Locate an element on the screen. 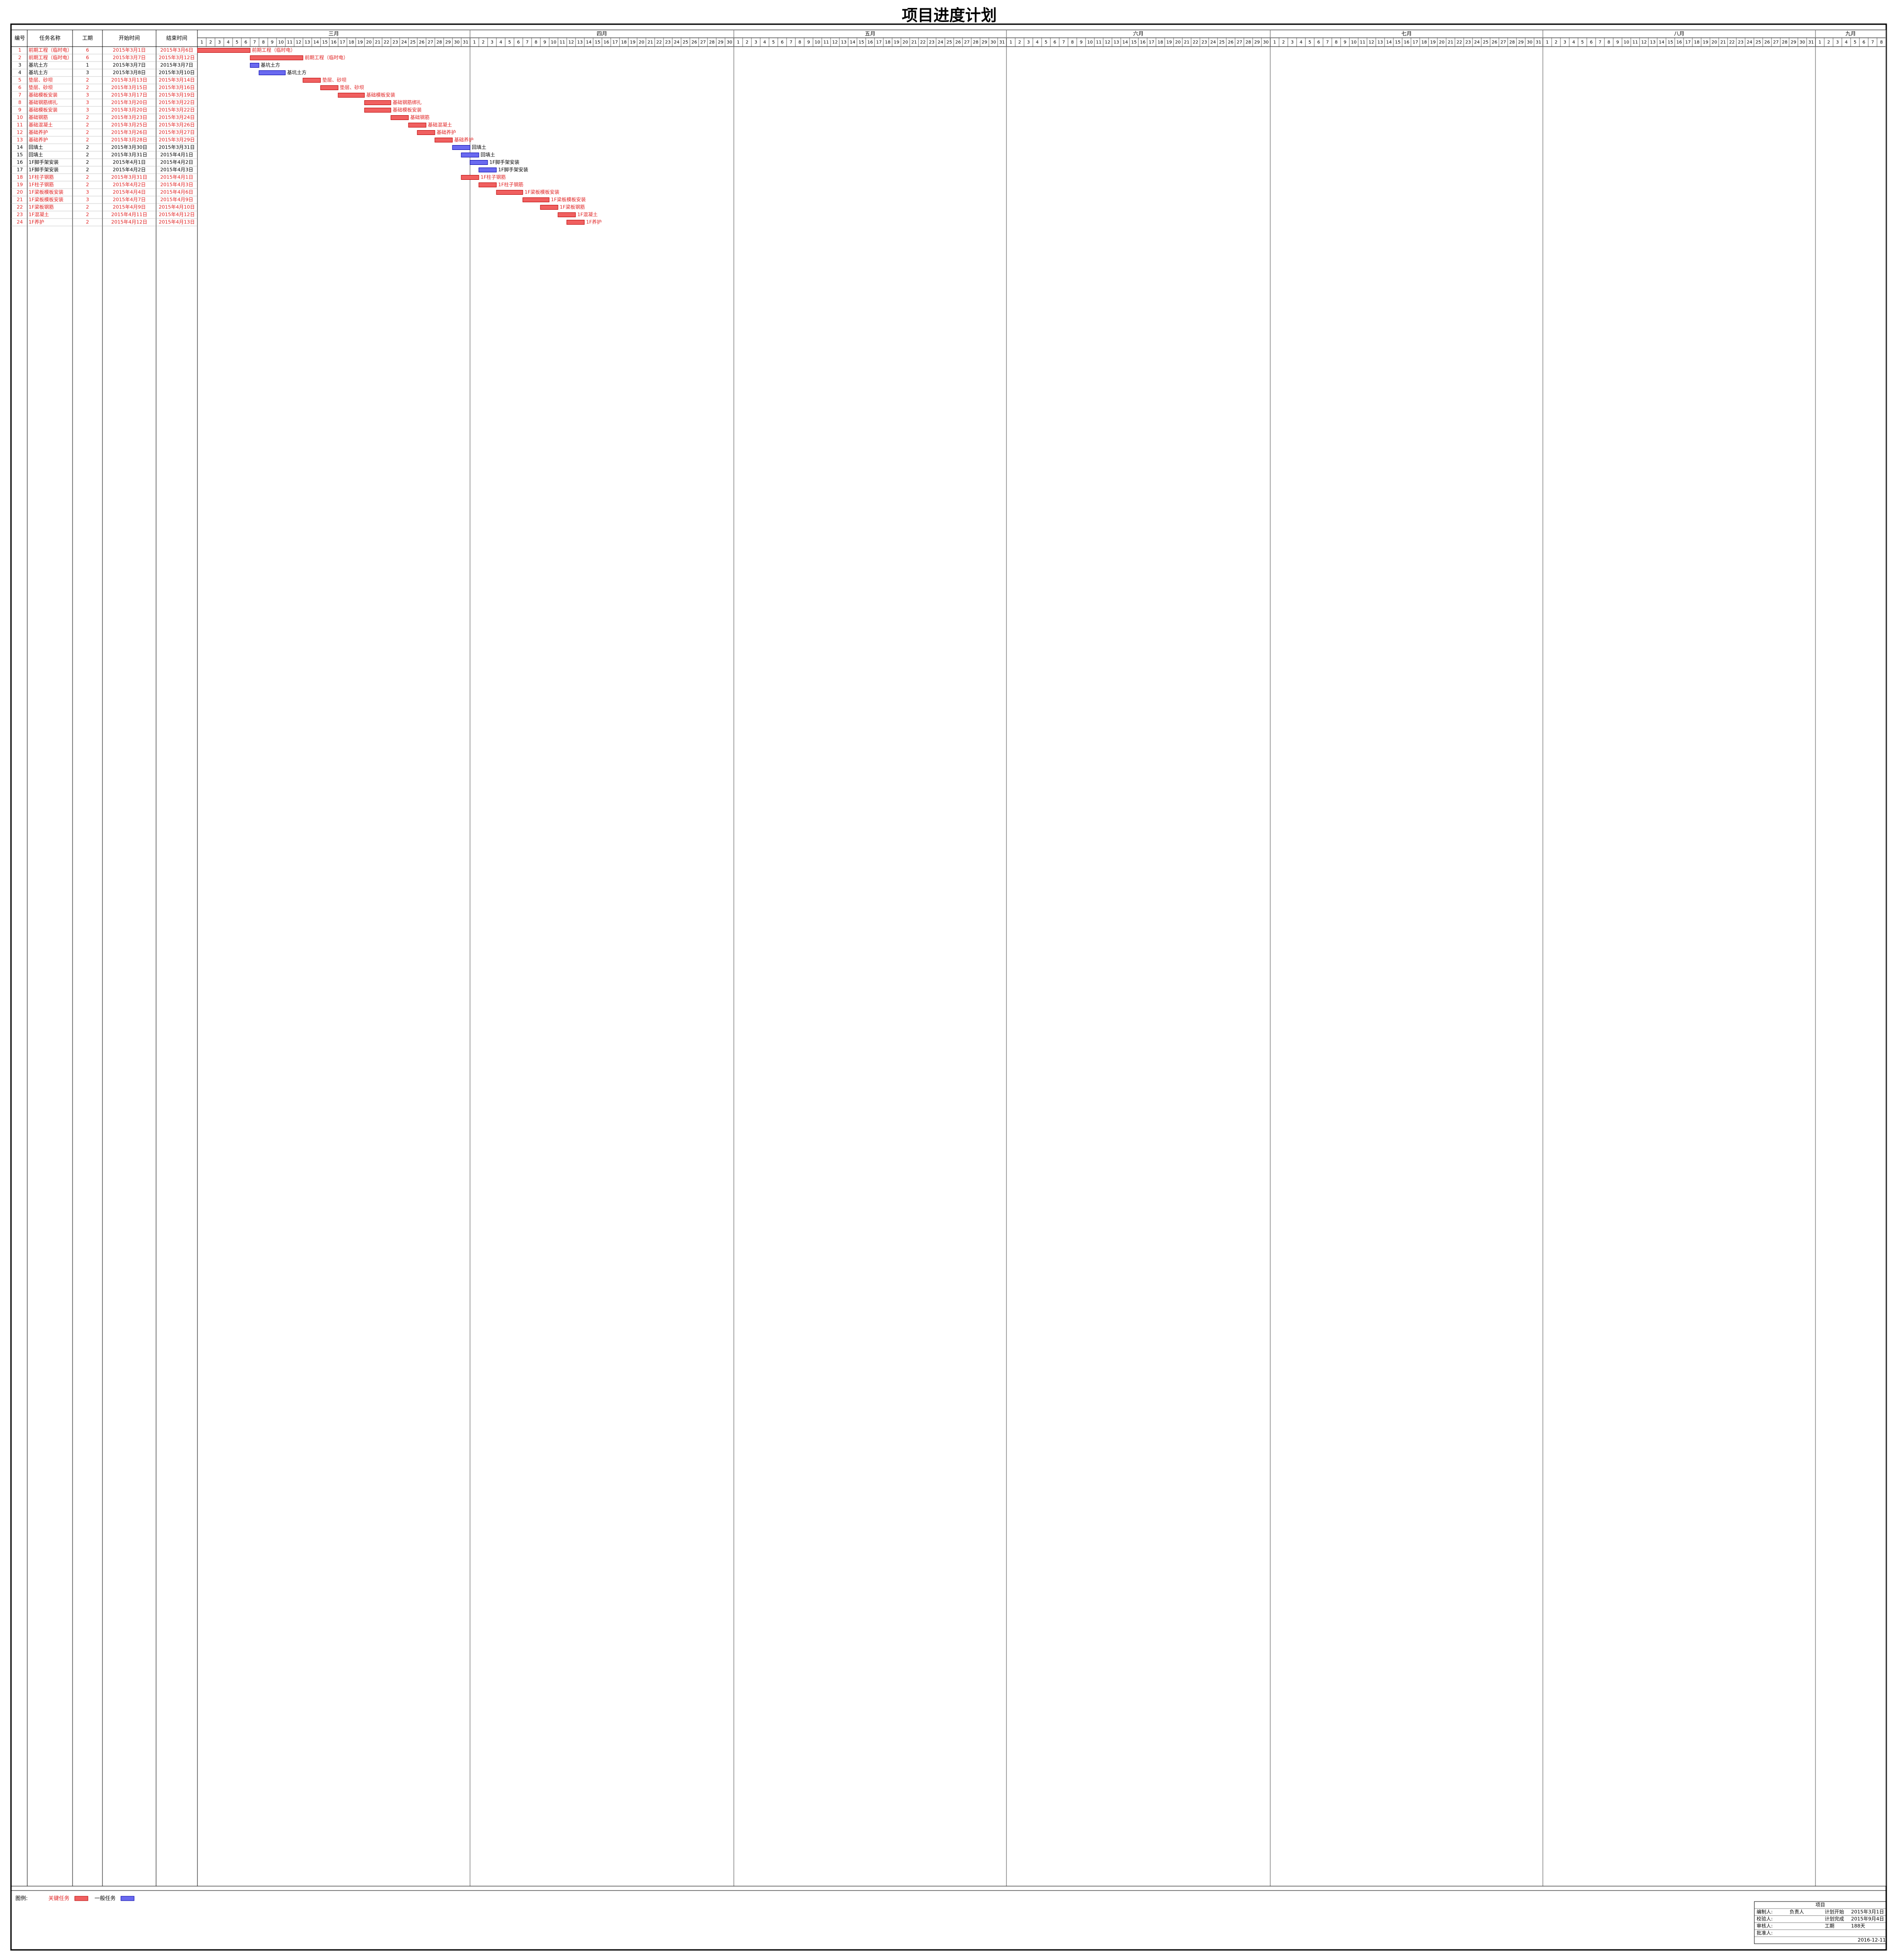 This screenshot has width=1899, height=1960. day-label: 28 is located at coordinates (1512, 42).